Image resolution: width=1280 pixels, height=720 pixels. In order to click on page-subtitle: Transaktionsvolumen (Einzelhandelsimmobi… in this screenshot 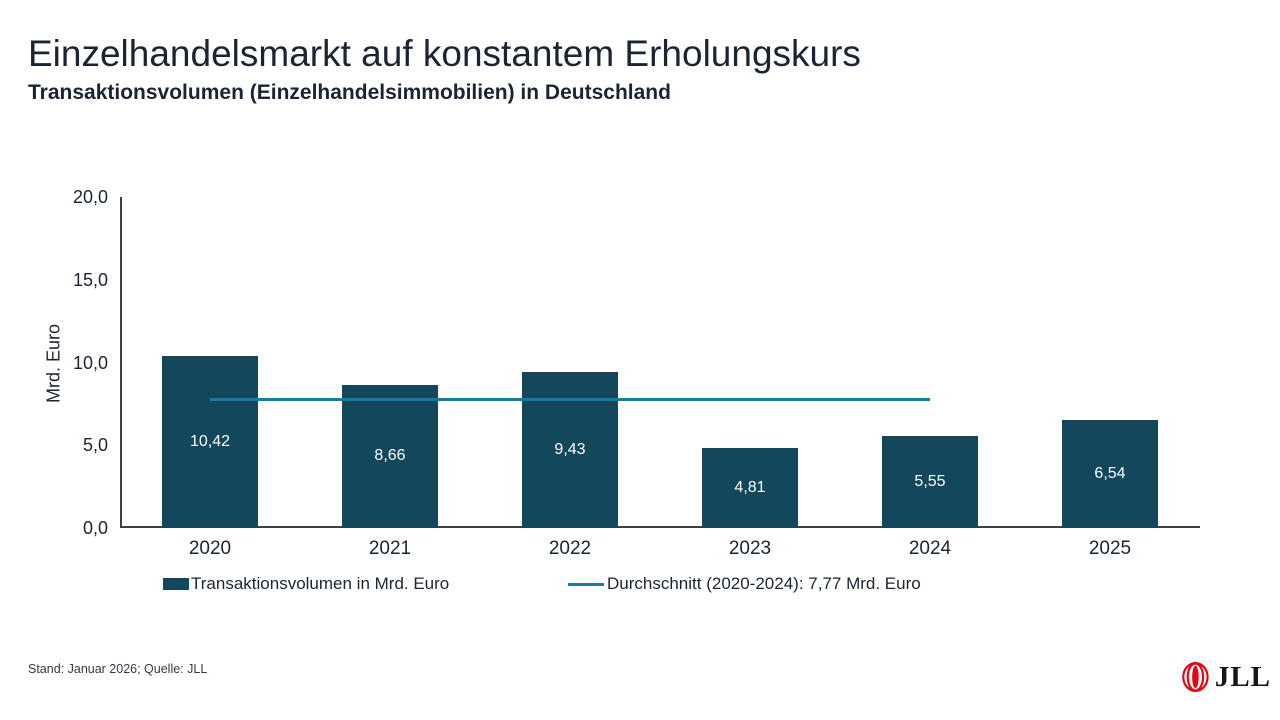, I will do `click(349, 92)`.